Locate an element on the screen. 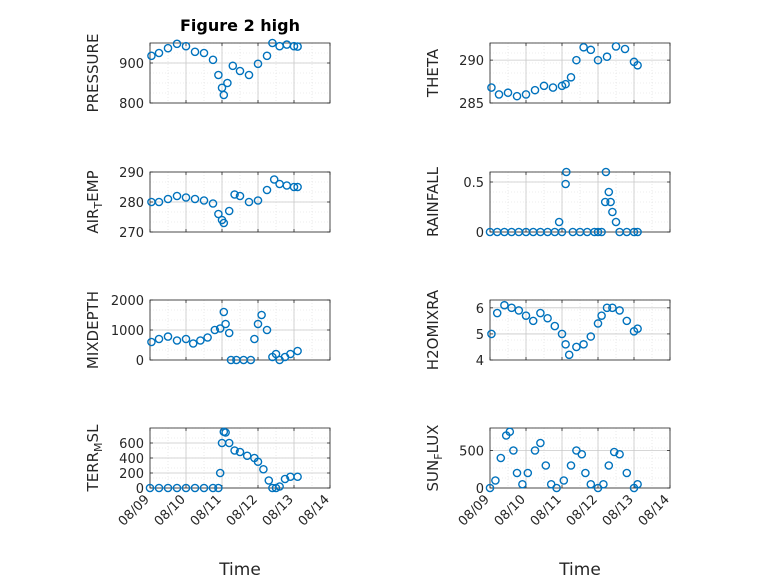 The height and width of the screenshot is (583, 778). subplot-mixdepth: 0 1000 2000 MIXDEPTH is located at coordinates (207, 330).